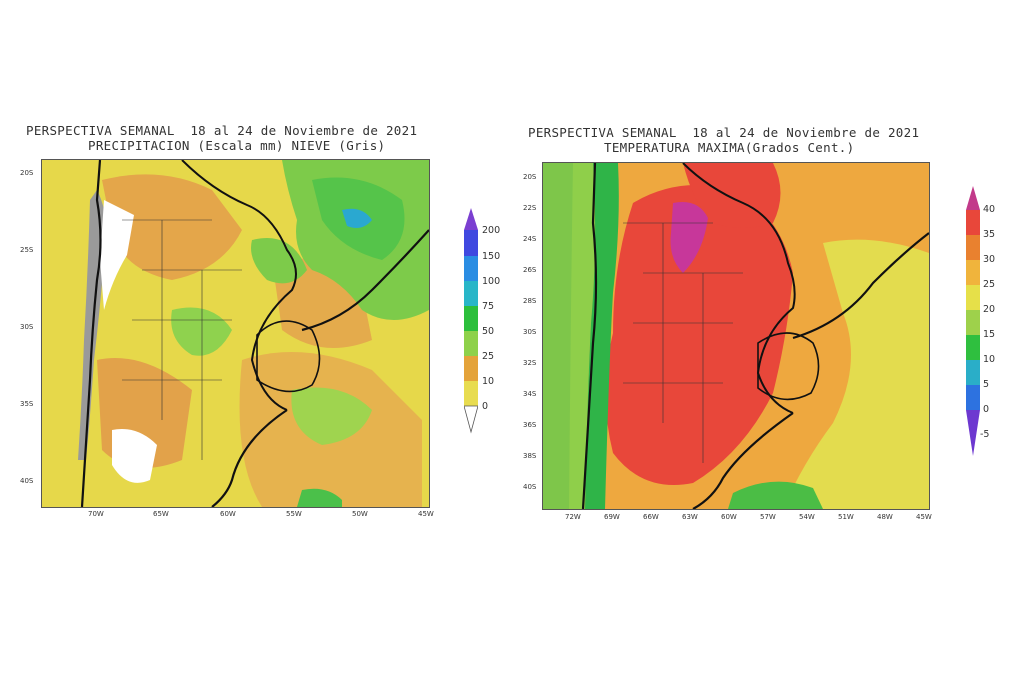 The image size is (1023, 682). Describe the element at coordinates (530, 239) in the screenshot. I see `lat-tick: 24S` at that location.